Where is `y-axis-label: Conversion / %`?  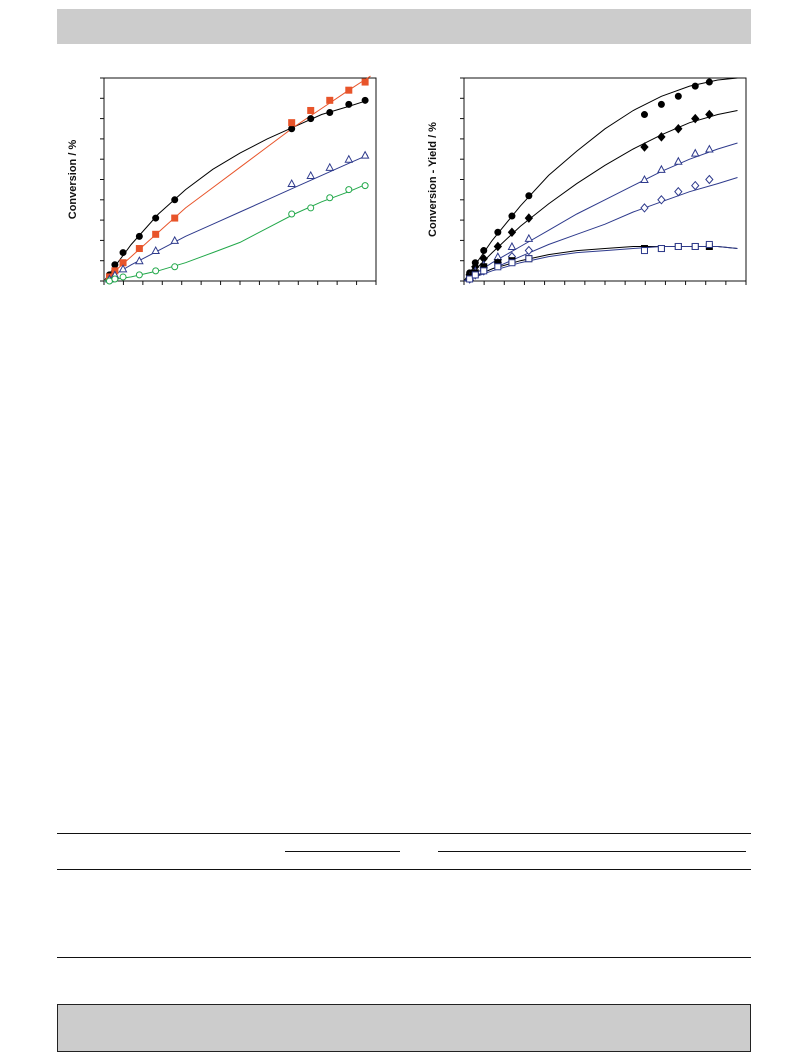 y-axis-label: Conversion / % is located at coordinates (73, 180).